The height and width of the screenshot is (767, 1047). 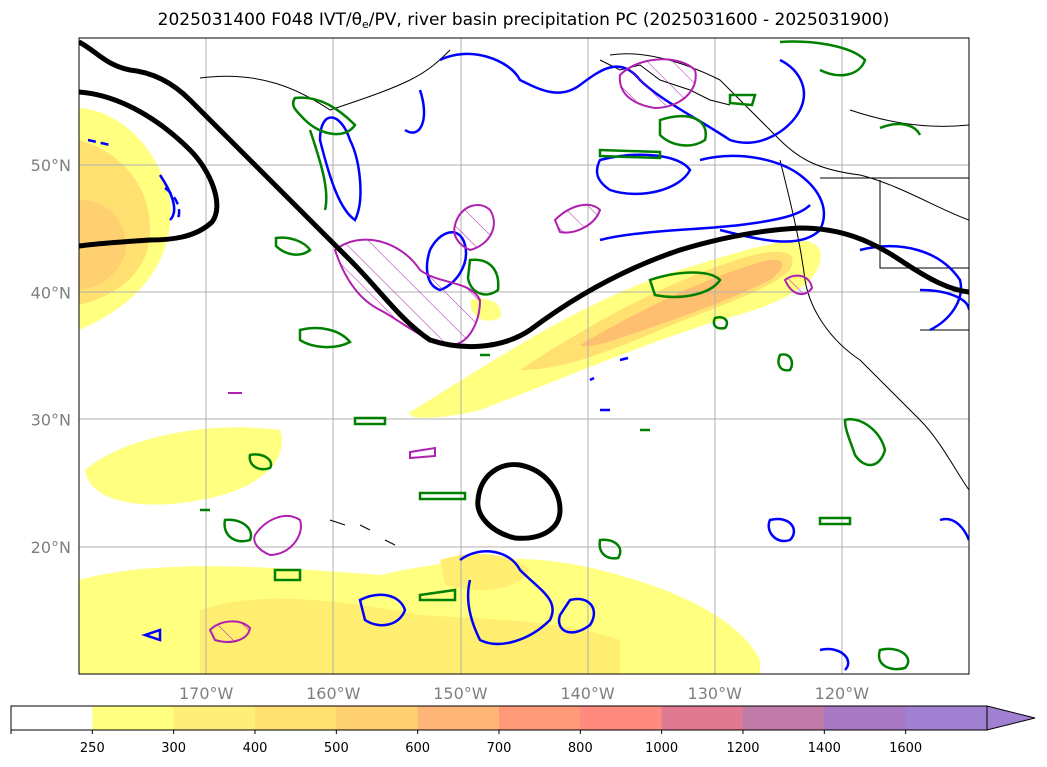 I want to click on lon-tick-label: 170°W, so click(x=206, y=693).